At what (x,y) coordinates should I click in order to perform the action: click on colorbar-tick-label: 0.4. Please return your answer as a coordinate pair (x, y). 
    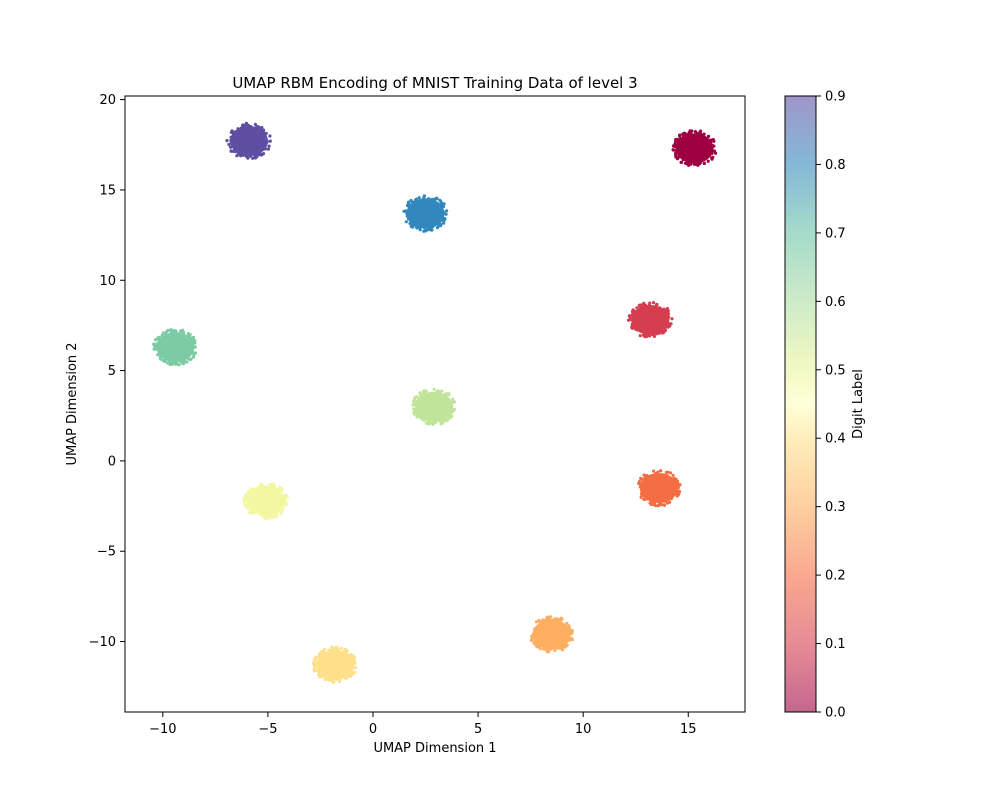
    Looking at the image, I should click on (835, 439).